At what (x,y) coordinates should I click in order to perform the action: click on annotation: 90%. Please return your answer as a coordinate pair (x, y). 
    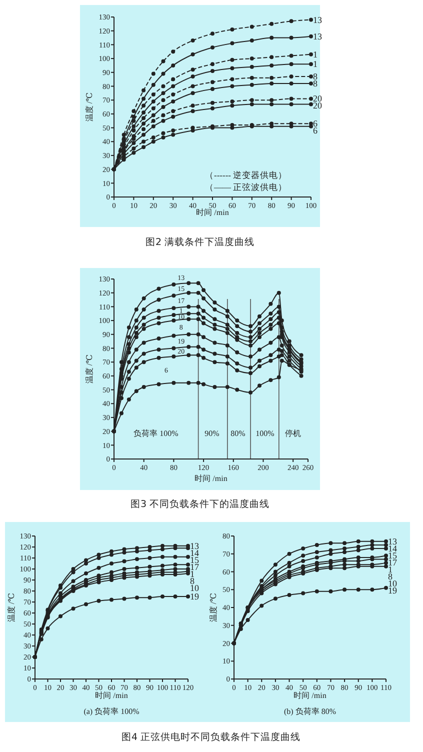
    Looking at the image, I should click on (212, 433).